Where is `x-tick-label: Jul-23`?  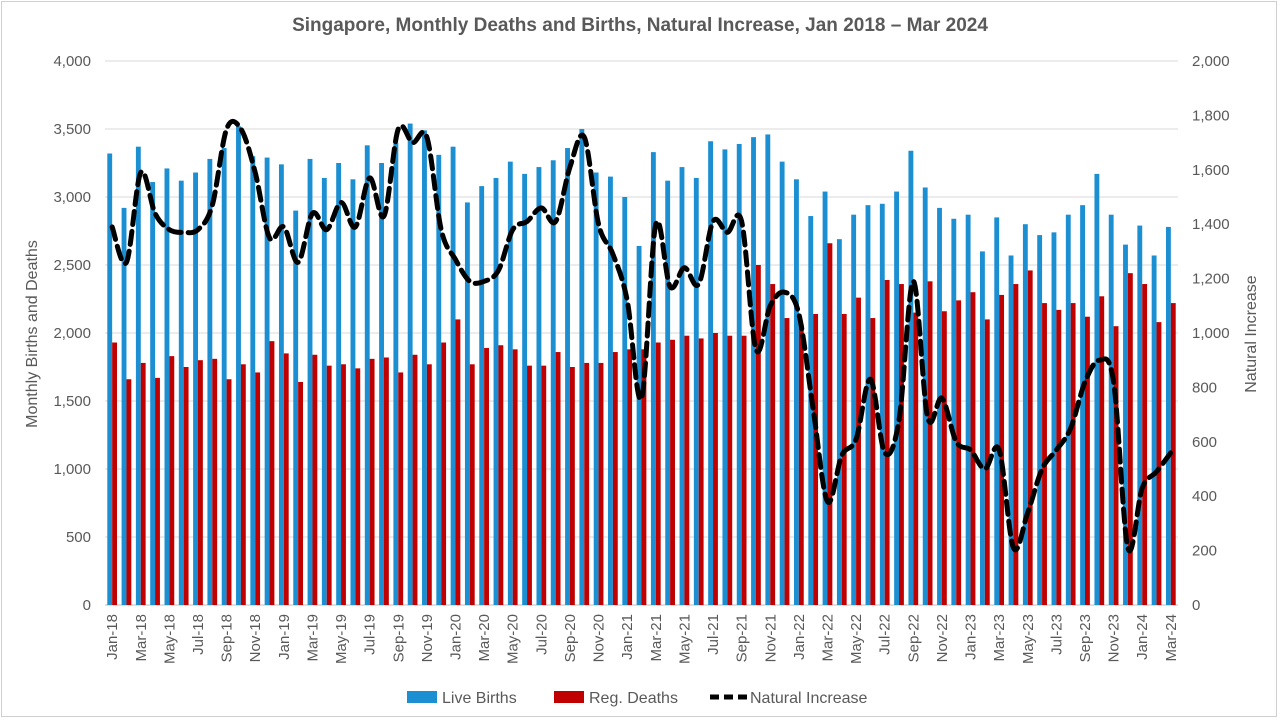 x-tick-label: Jul-23 is located at coordinates (1056, 634).